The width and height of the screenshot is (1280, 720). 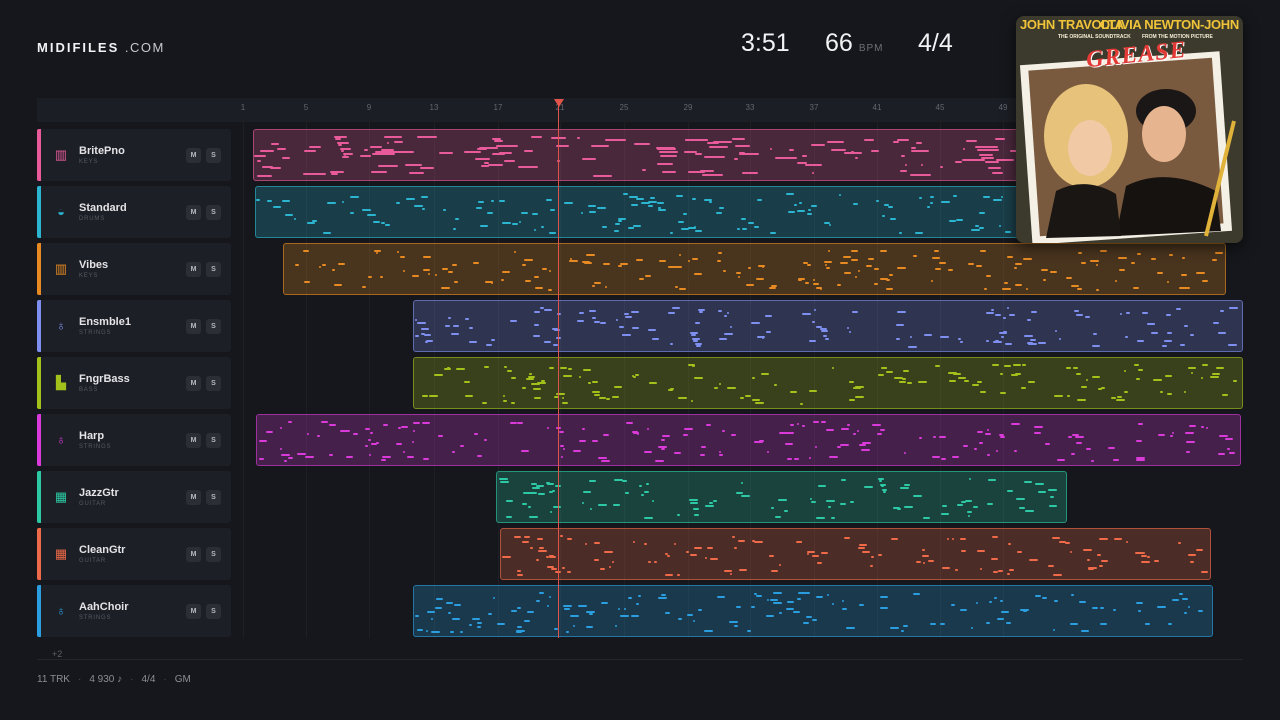 What do you see at coordinates (828, 326) in the screenshot?
I see `track-lane-ensmble1` at bounding box center [828, 326].